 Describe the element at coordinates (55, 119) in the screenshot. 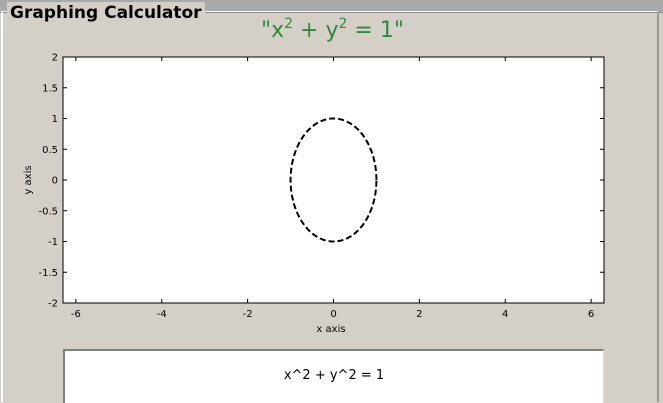

I see `y-tick-label: 1` at that location.